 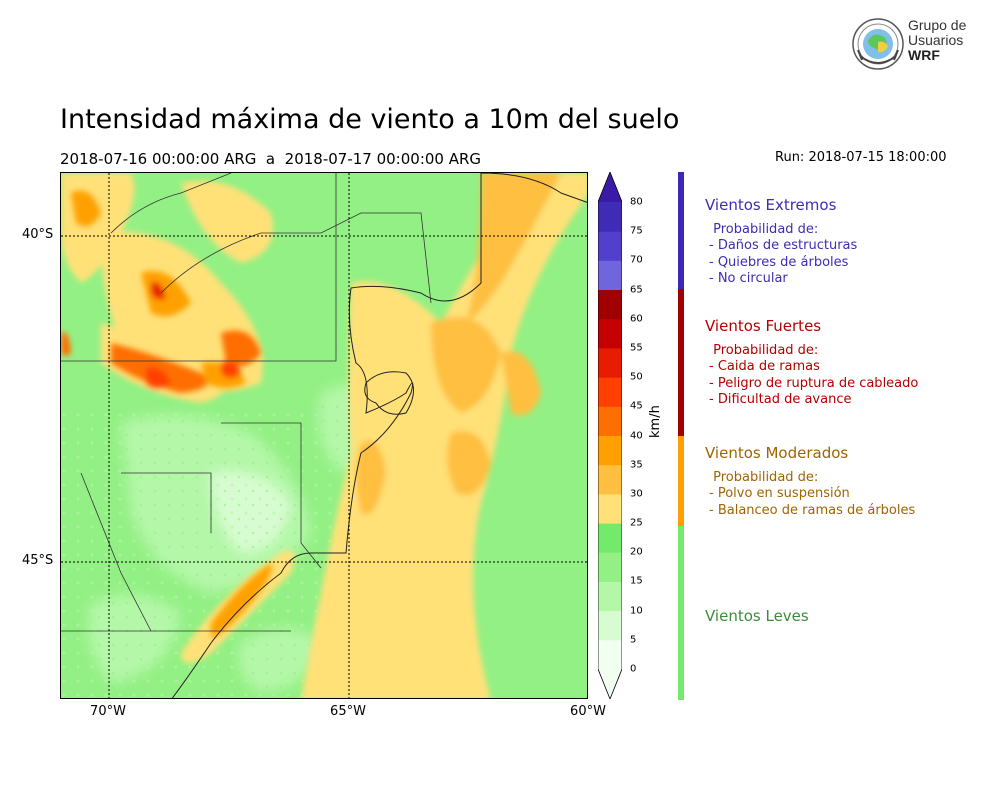 I want to click on category-description-line: - Balanceo de ramas de árboles, so click(x=812, y=510).